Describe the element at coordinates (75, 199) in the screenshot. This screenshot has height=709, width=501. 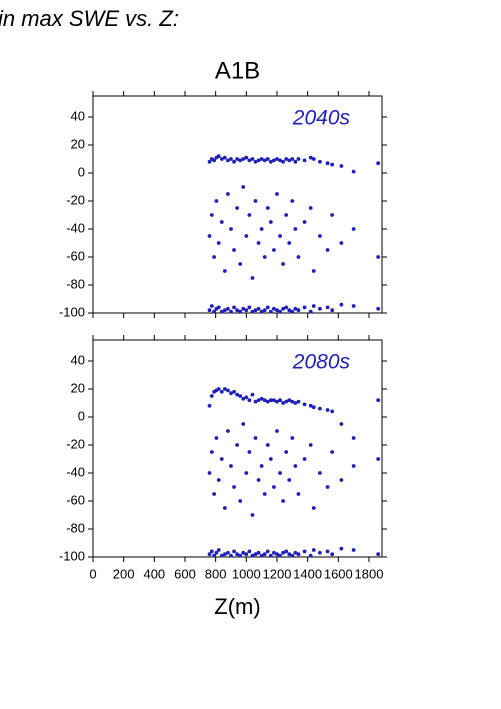
I see `y-tick-label: -20` at that location.